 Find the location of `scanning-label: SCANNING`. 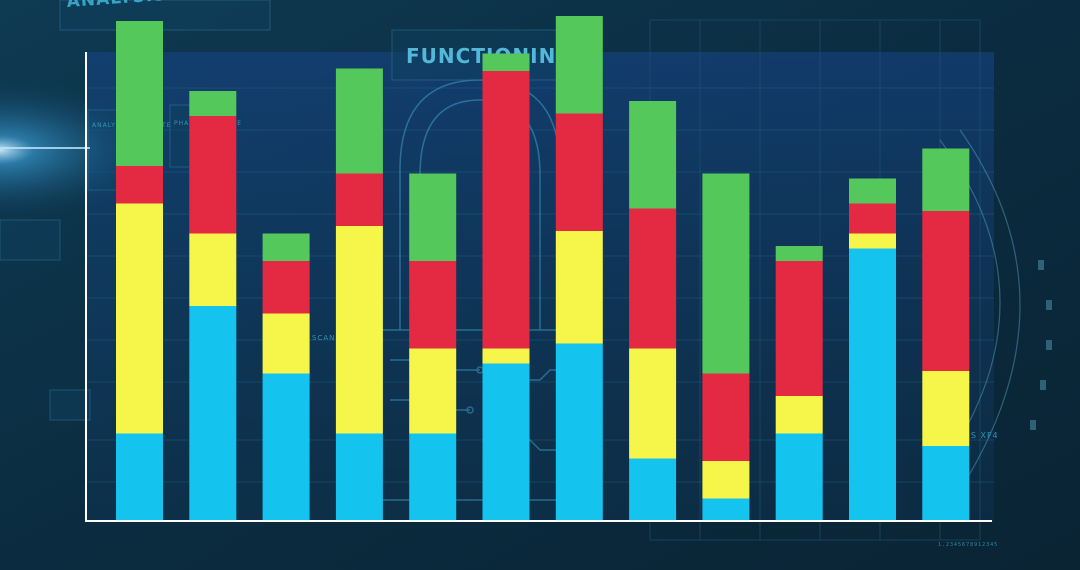

scanning-label: SCANNING is located at coordinates (335, 338).